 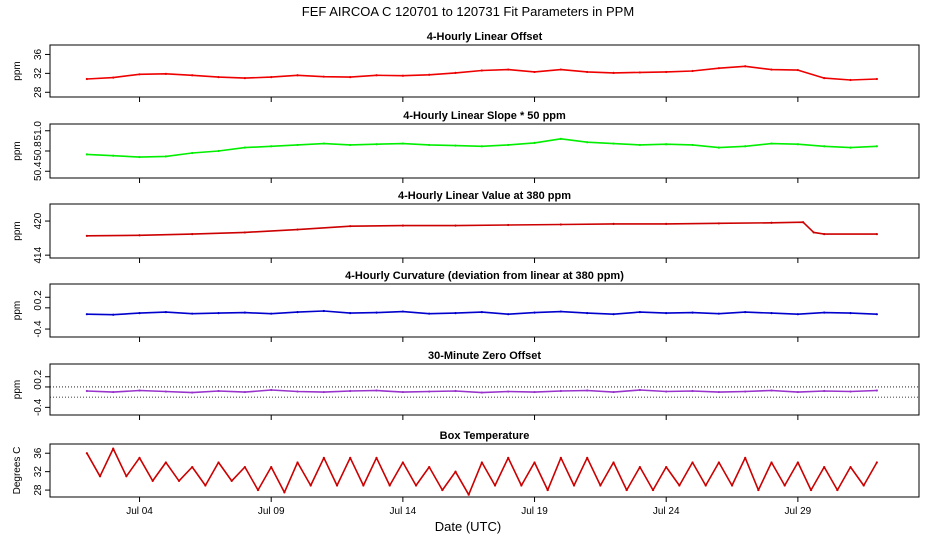 I want to click on panel-6-series-line, so click(x=482, y=471).